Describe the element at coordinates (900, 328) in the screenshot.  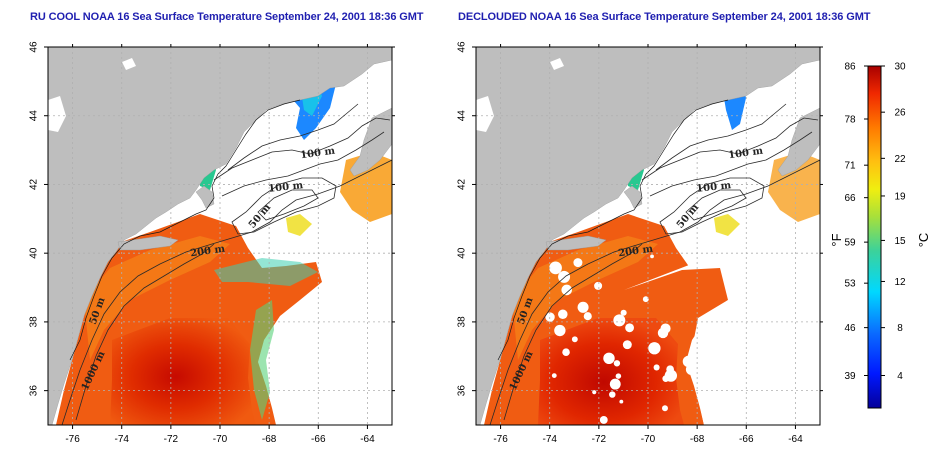
I see `celsius-tick-label: 8` at that location.